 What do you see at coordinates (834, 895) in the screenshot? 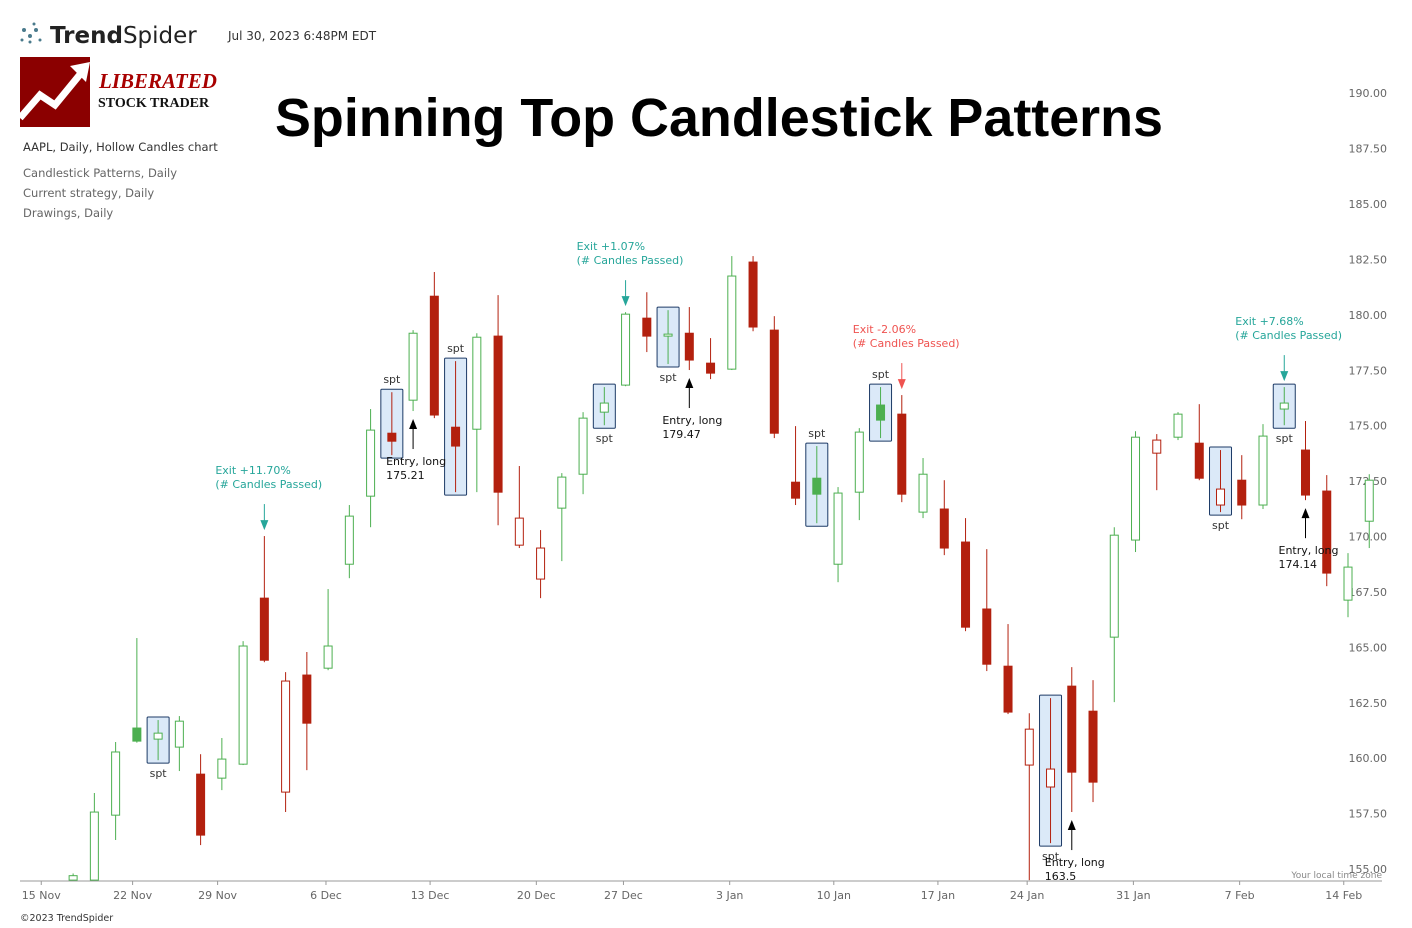
I see `x-tick-label: 10 Jan` at bounding box center [834, 895].